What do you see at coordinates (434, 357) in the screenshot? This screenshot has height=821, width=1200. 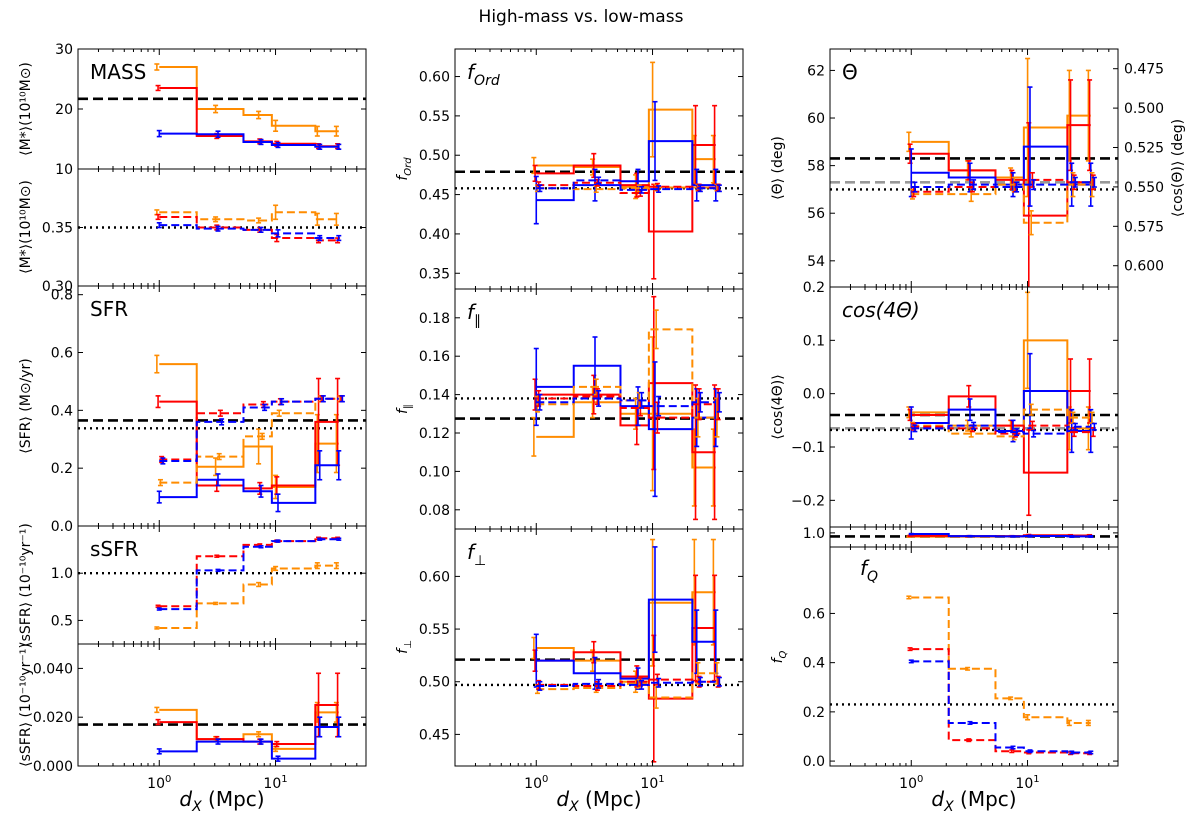 I see `y-tick-label: 0.16` at bounding box center [434, 357].